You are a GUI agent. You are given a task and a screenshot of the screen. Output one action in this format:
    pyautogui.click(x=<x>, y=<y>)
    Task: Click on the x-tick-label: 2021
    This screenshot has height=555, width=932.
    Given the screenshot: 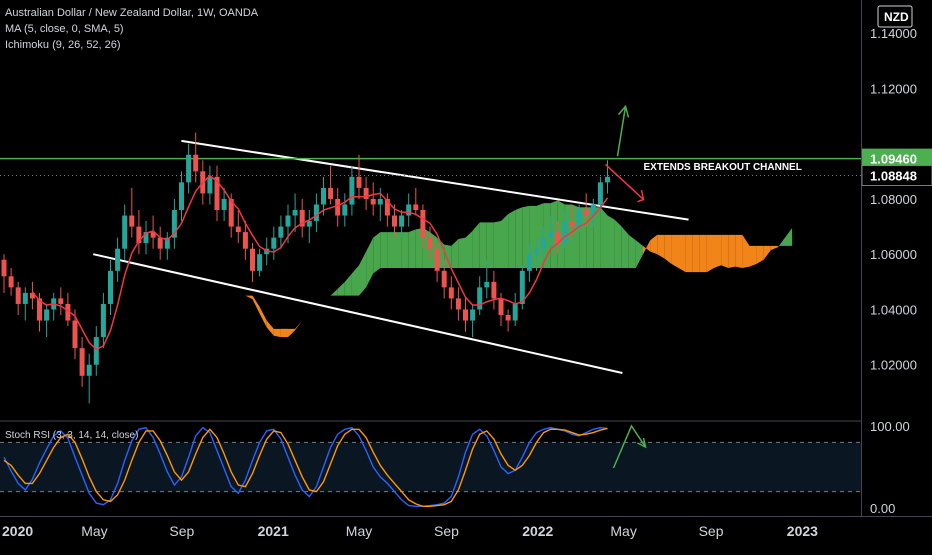 What is the action you would take?
    pyautogui.click(x=273, y=531)
    